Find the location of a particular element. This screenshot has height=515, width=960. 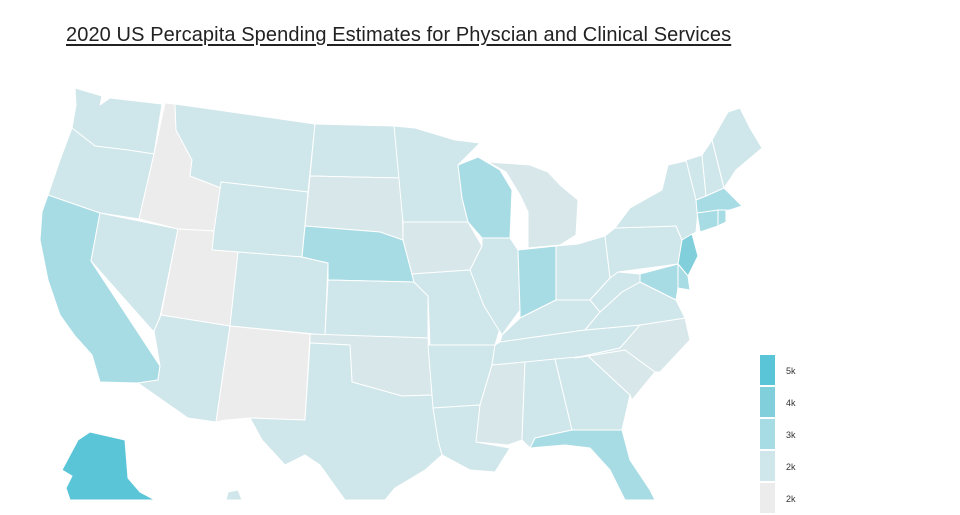

legend-item: 4k is located at coordinates (800, 403).